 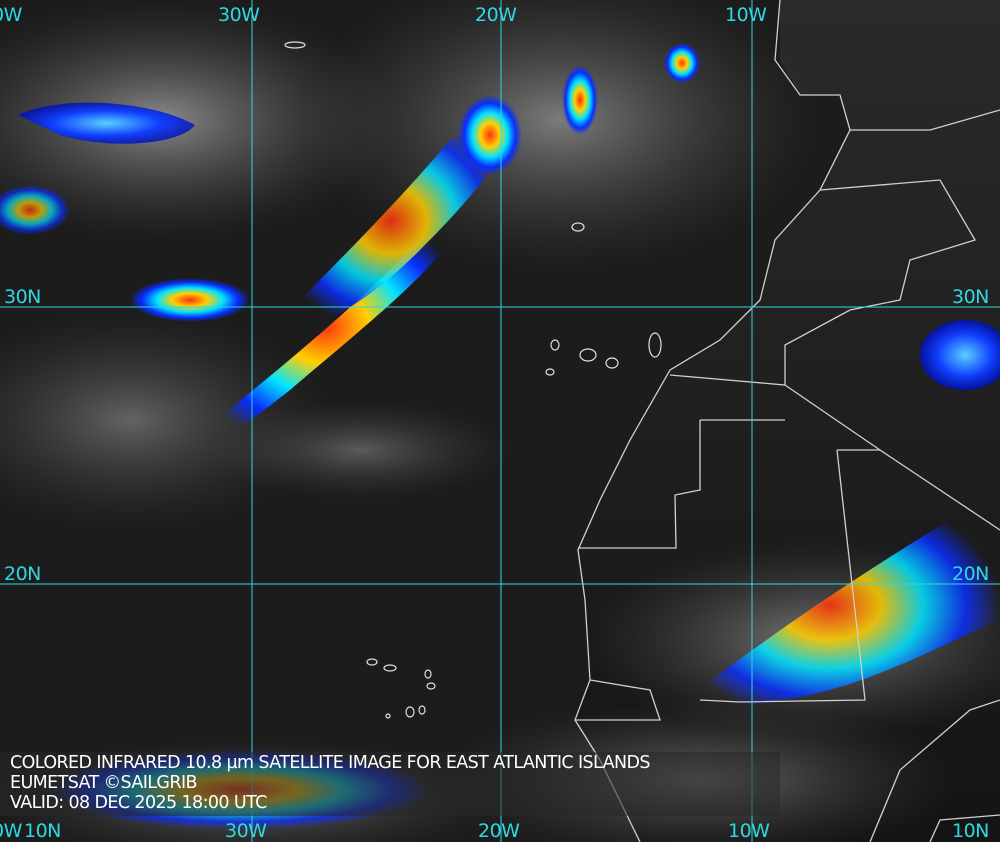 What do you see at coordinates (11, 15) in the screenshot?
I see `lon-label-top: 0W` at bounding box center [11, 15].